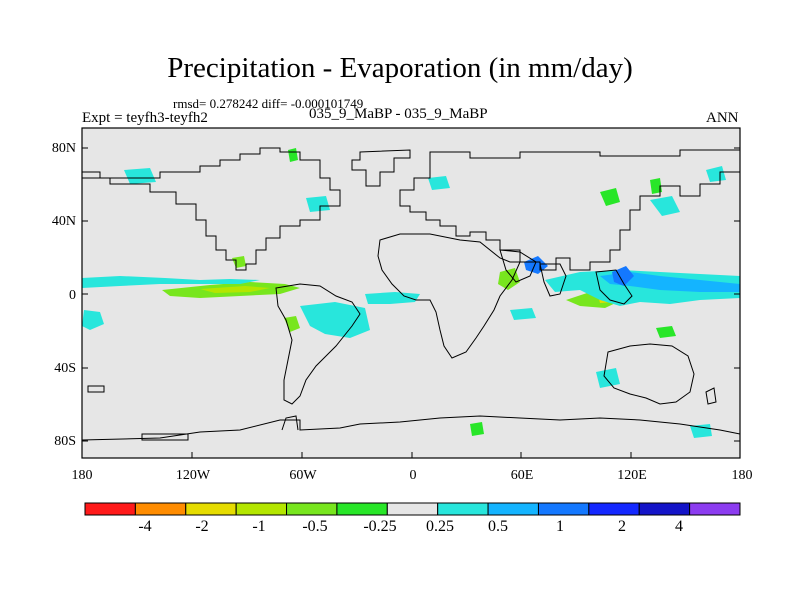  What do you see at coordinates (649, 374) in the screenshot?
I see `coastline-australia` at bounding box center [649, 374].